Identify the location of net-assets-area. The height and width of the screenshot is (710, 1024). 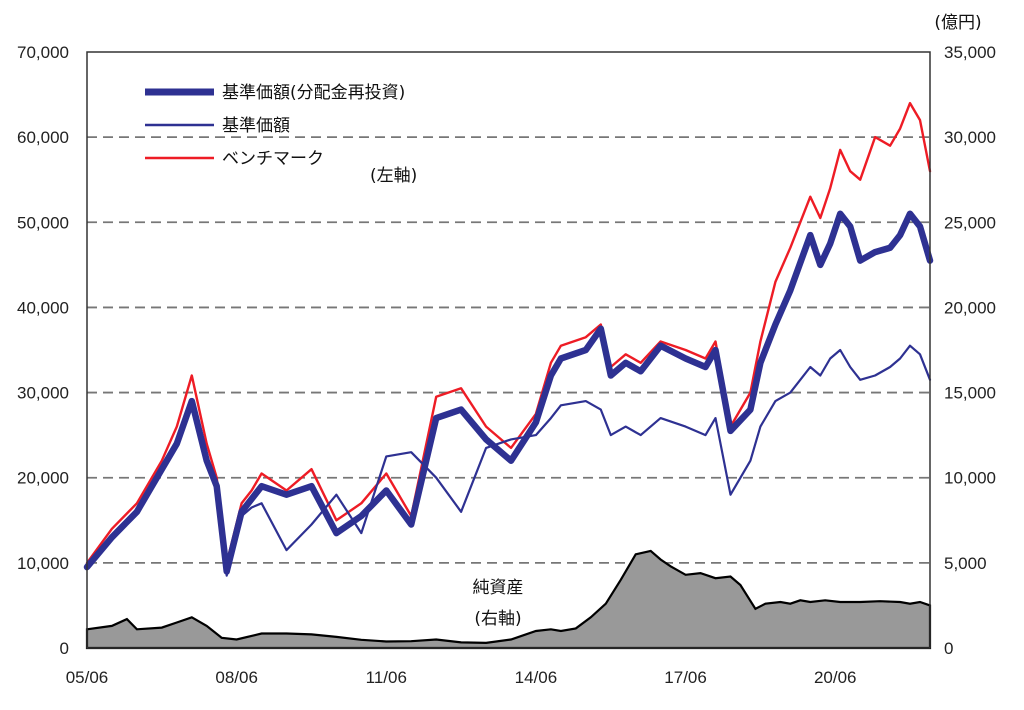
(508, 599).